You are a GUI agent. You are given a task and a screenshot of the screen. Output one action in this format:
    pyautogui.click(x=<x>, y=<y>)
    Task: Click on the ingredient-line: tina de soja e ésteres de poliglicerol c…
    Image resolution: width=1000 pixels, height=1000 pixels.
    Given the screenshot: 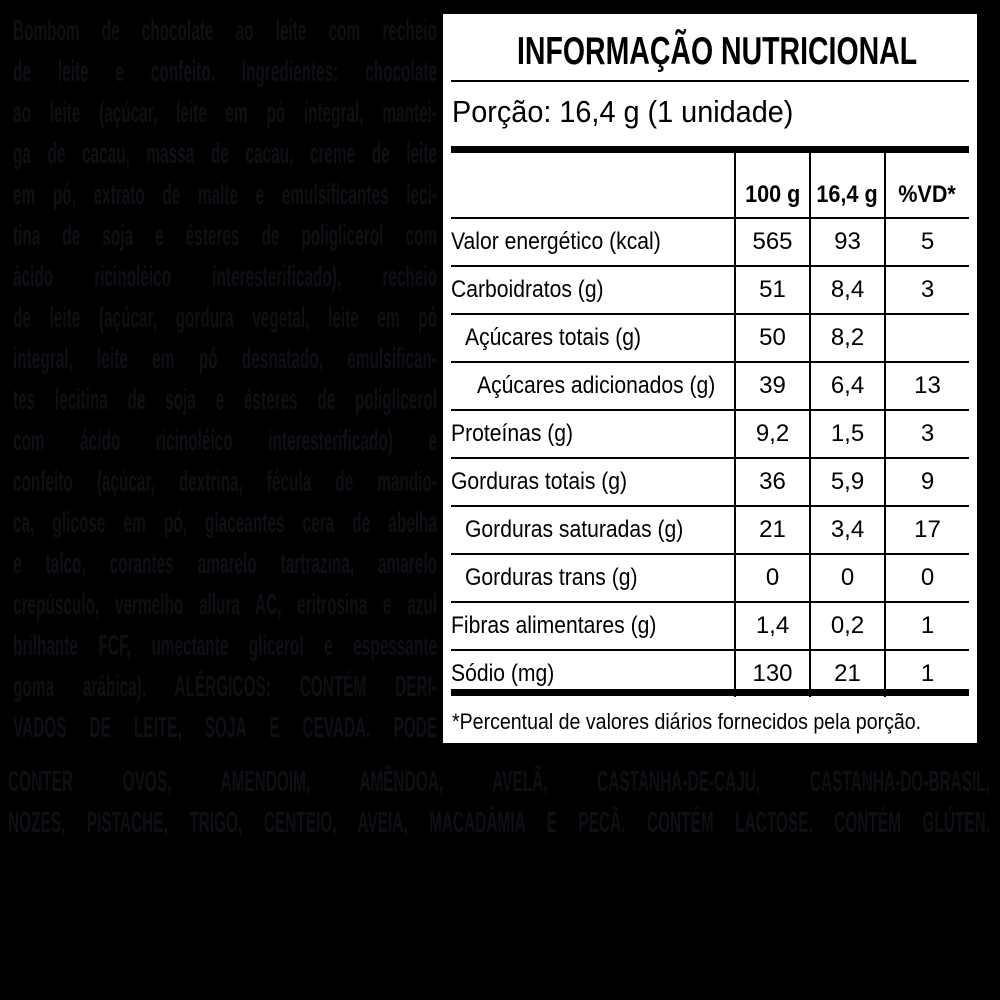 What is the action you would take?
    pyautogui.click(x=225, y=236)
    